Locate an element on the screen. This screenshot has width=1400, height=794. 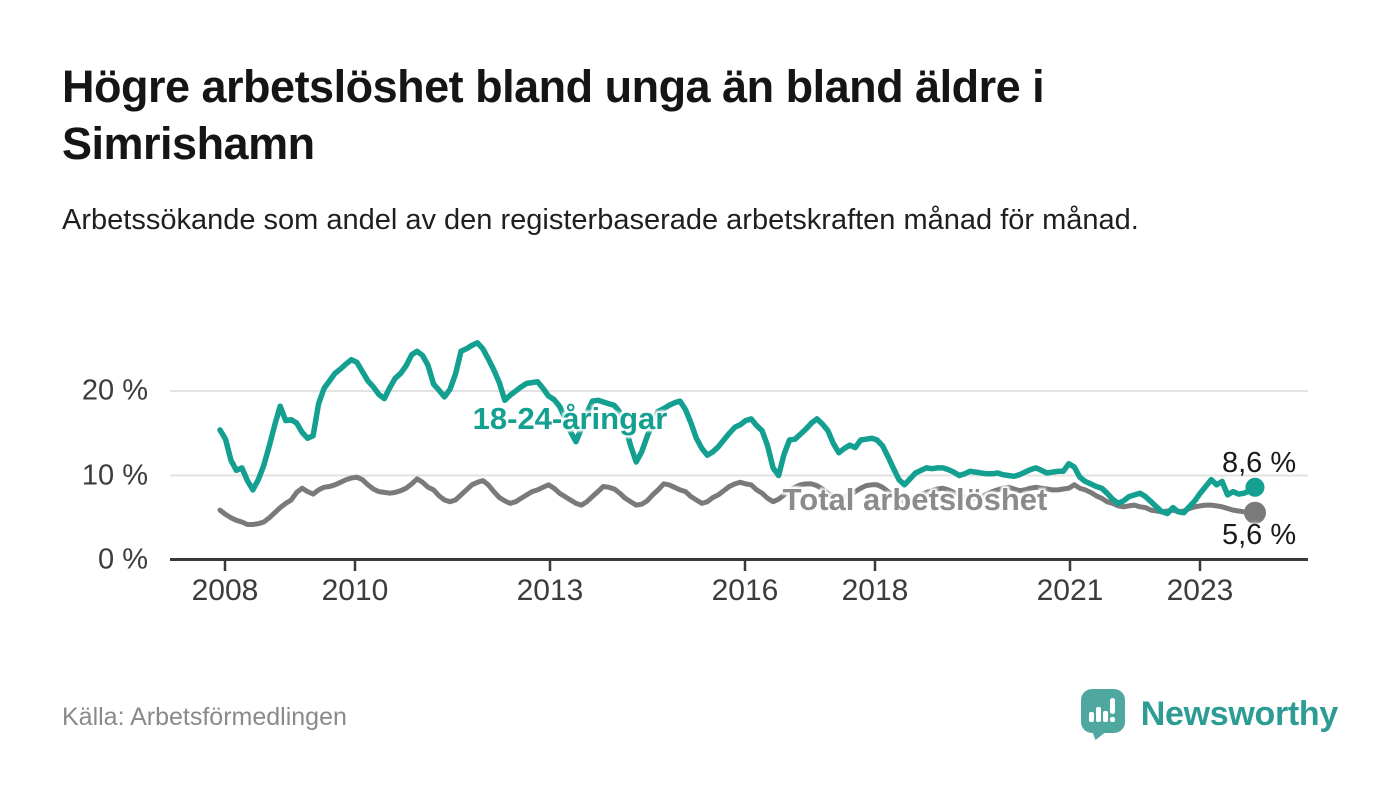
y-tick-label: 0 % is located at coordinates (123, 559).